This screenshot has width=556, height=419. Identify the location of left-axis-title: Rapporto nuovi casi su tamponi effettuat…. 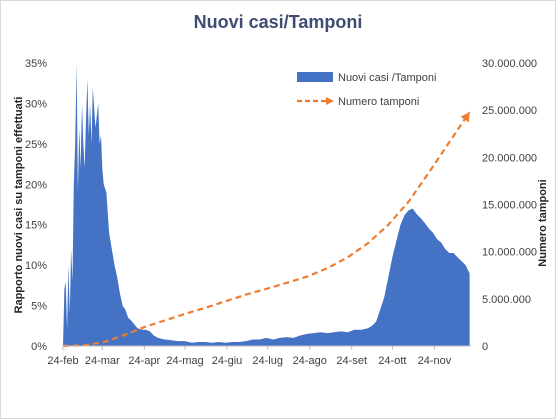
(19, 205).